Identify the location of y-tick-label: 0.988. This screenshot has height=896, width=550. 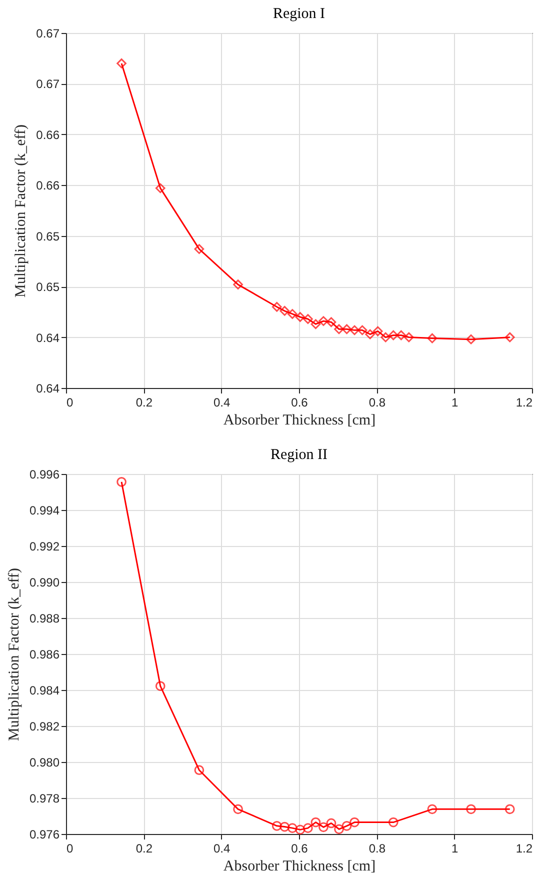
(44, 619).